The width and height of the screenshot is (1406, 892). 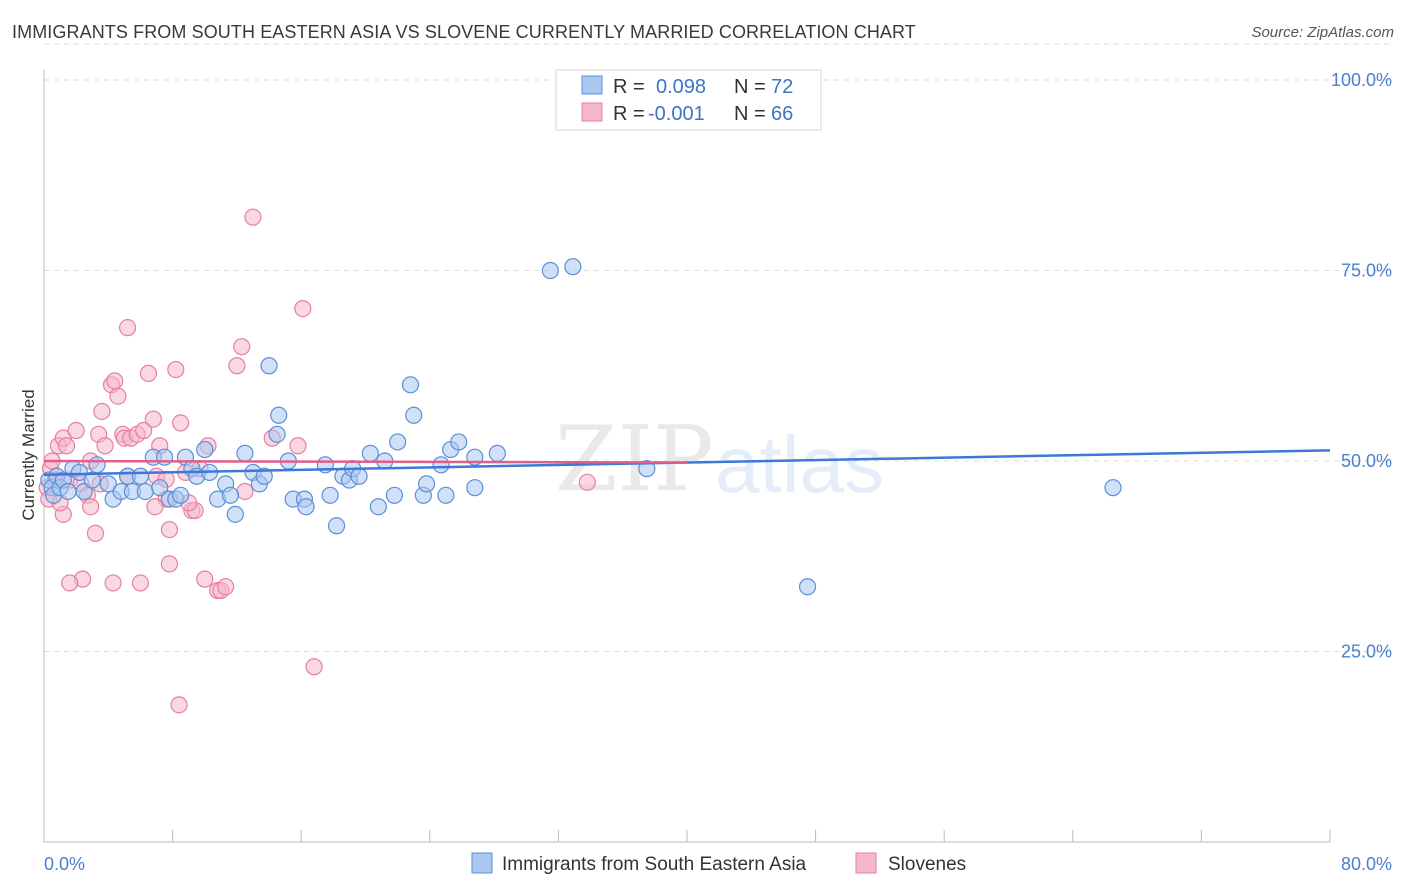 I want to click on legend-bottom-swatch-blue, so click(x=482, y=863).